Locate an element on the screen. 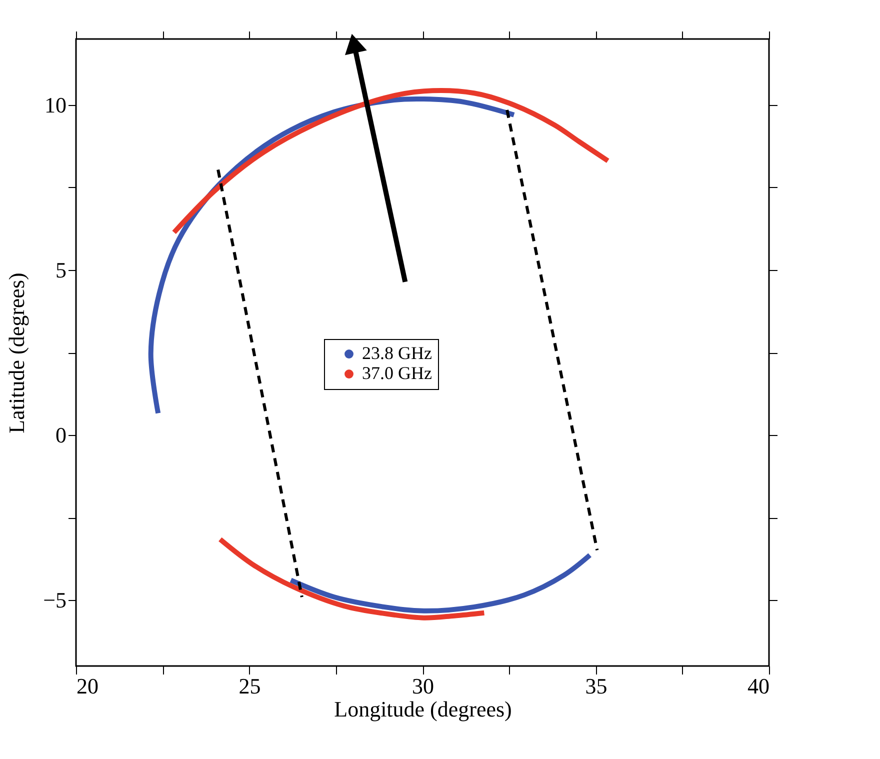 This screenshot has width=880, height=759. y-tick-label: 5 is located at coordinates (61, 270).